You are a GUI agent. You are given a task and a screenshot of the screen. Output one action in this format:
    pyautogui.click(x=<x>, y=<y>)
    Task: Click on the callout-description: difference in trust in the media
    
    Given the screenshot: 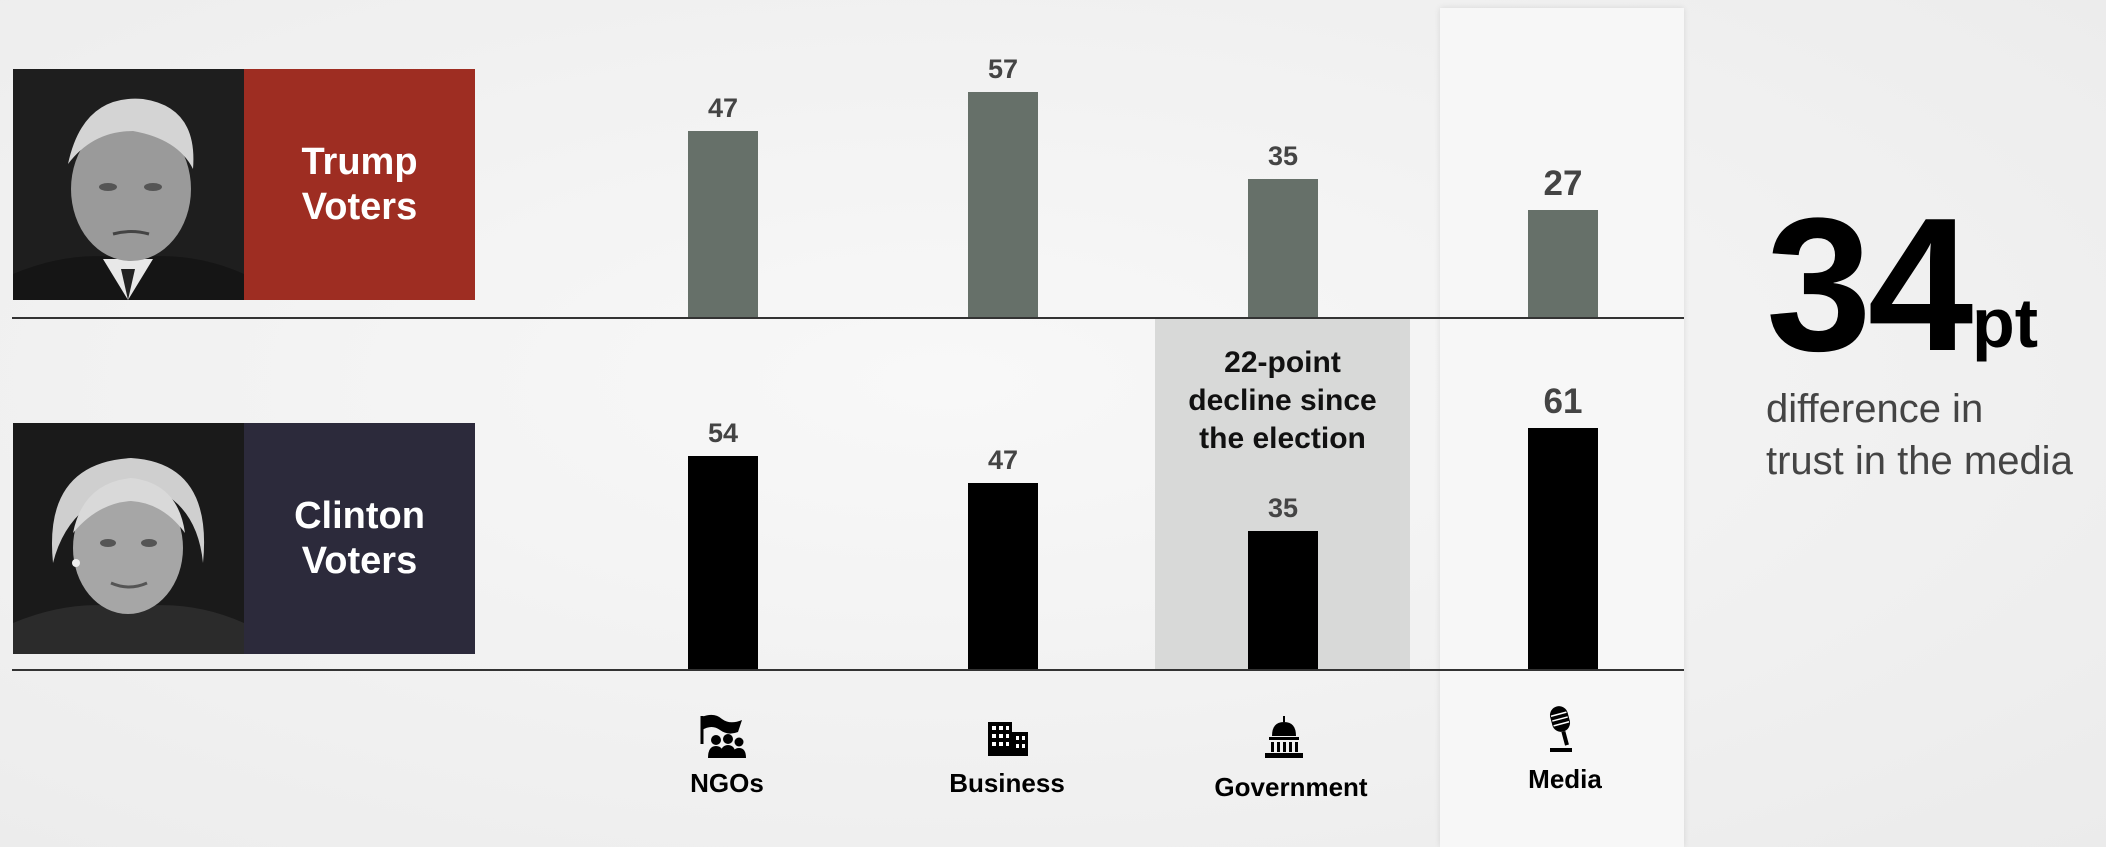 What is the action you would take?
    pyautogui.click(x=1919, y=435)
    